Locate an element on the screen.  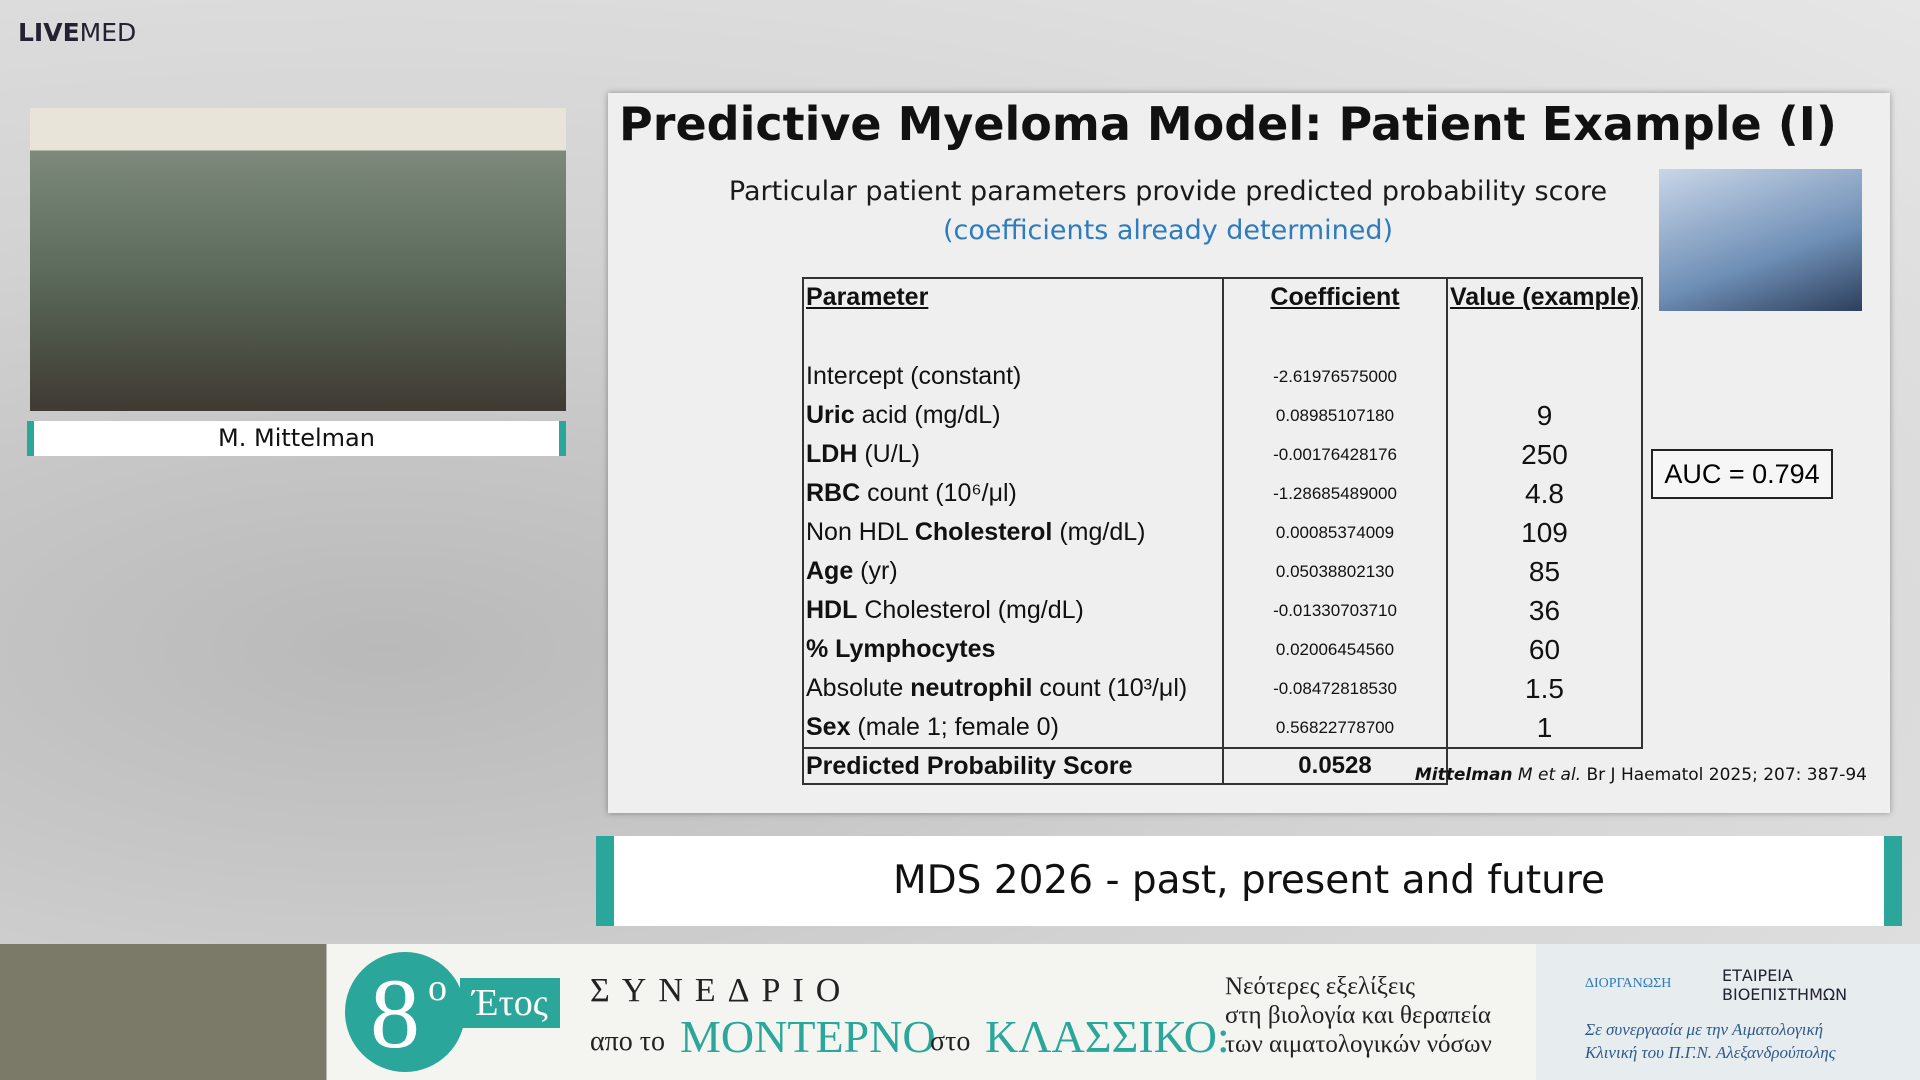
value-cell: 250 is located at coordinates (1545, 454).